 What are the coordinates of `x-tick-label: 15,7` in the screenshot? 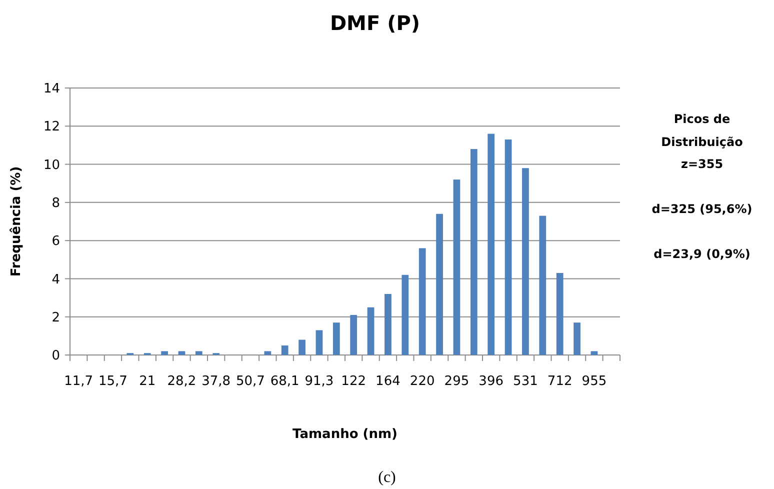 It's located at (113, 381).